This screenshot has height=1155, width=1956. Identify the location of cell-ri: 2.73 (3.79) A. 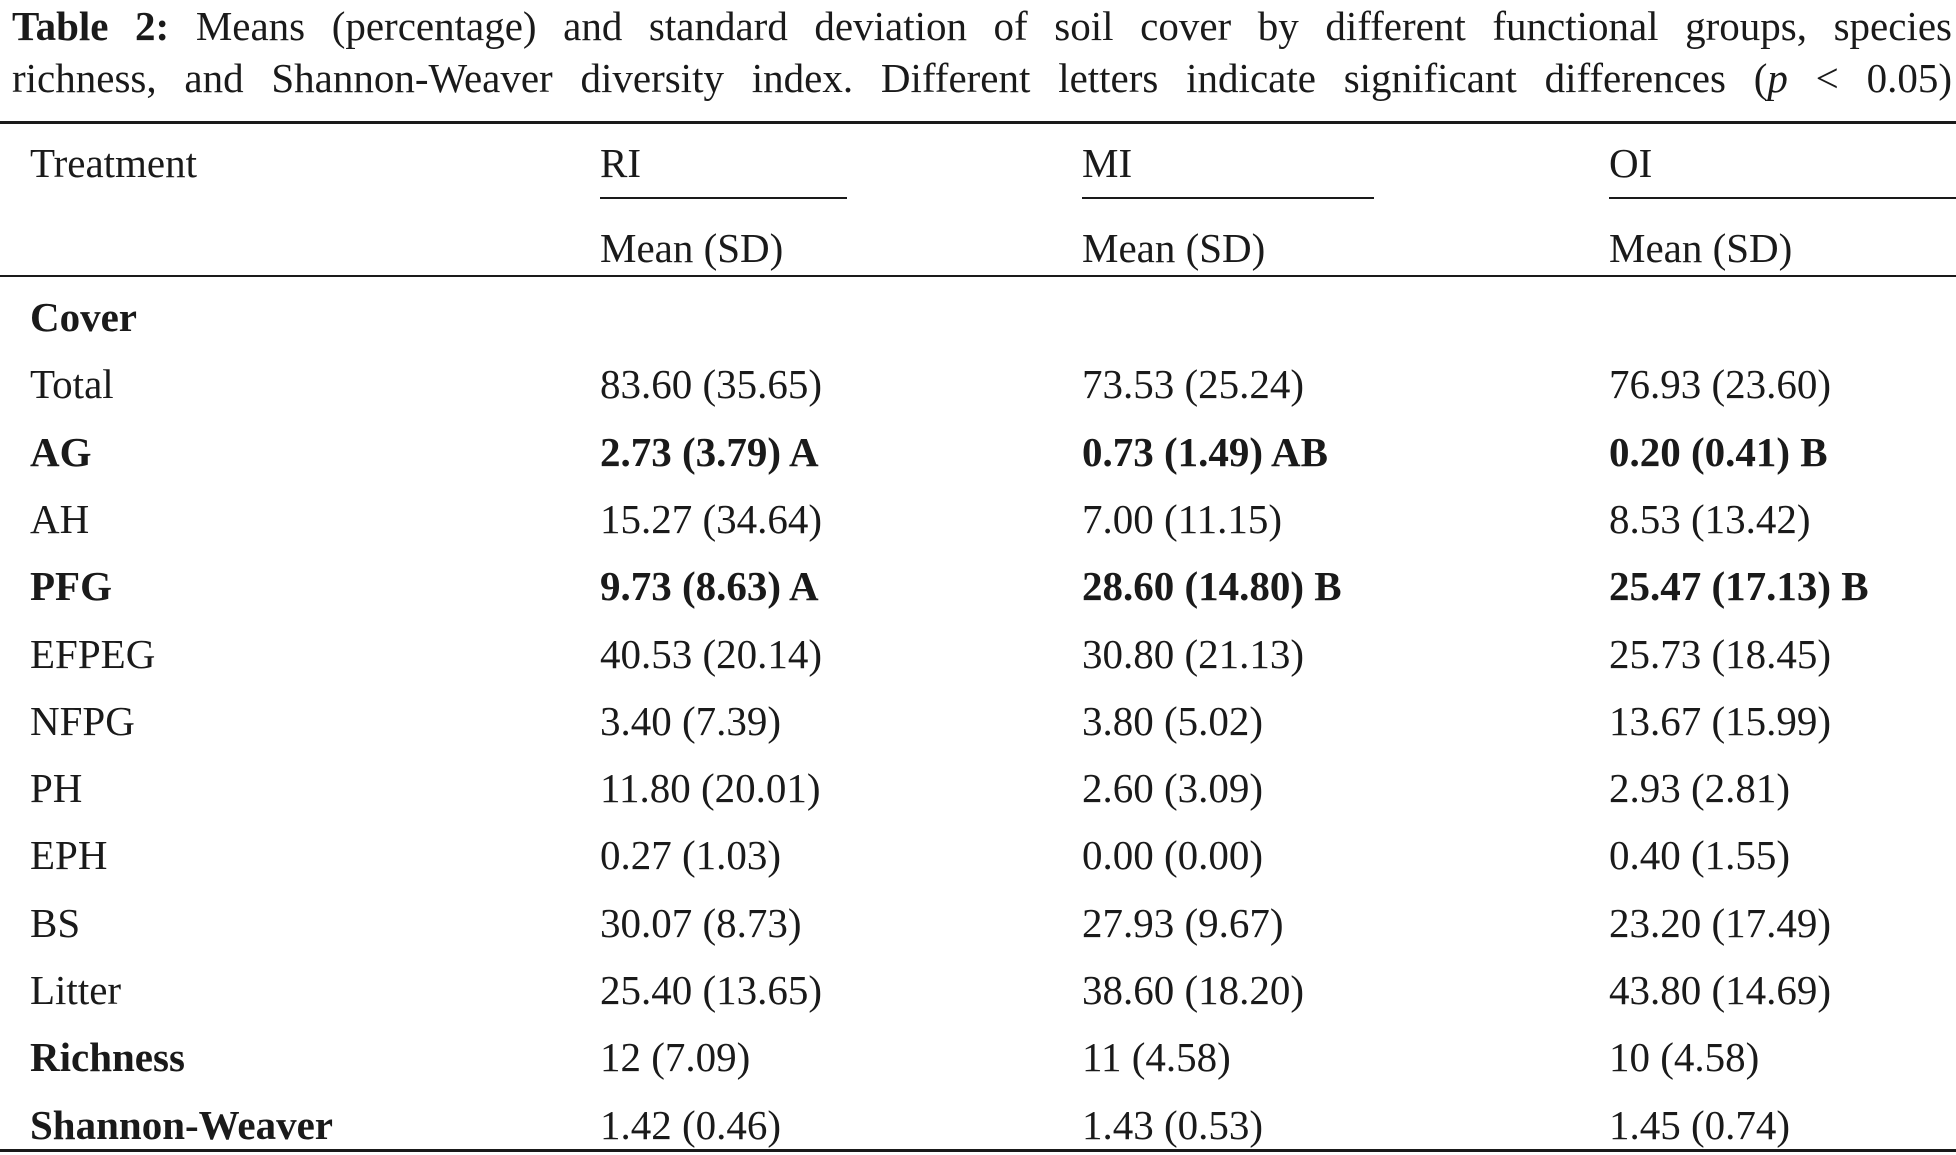
(709, 452).